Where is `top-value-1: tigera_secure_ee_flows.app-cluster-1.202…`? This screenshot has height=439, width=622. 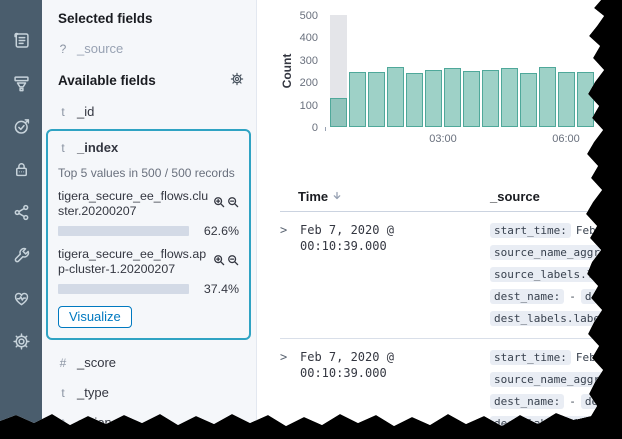 top-value-1: tigera_secure_ee_flows.app-cluster-1.202… is located at coordinates (148, 271).